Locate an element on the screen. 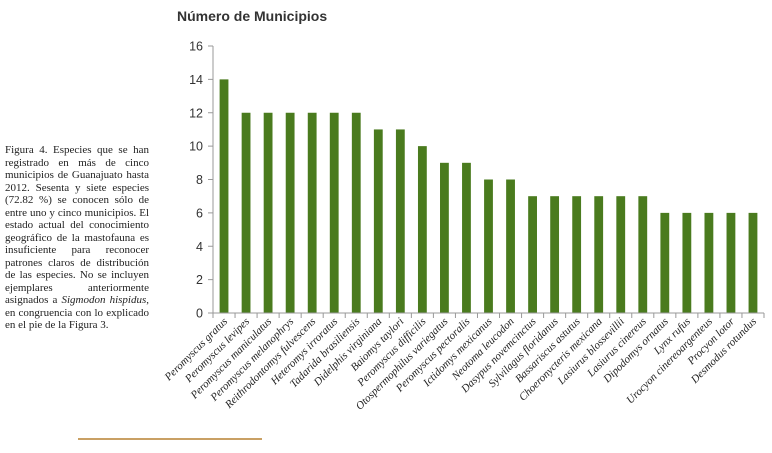 This screenshot has height=453, width=772. chart-title: Número de Municipios is located at coordinates (252, 16).